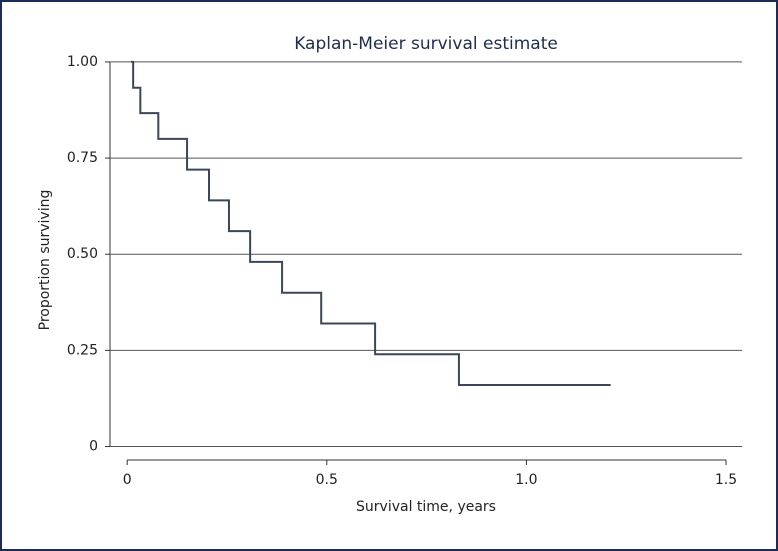 The width and height of the screenshot is (778, 551). What do you see at coordinates (82, 62) in the screenshot?
I see `y-tick-label: 1.00` at bounding box center [82, 62].